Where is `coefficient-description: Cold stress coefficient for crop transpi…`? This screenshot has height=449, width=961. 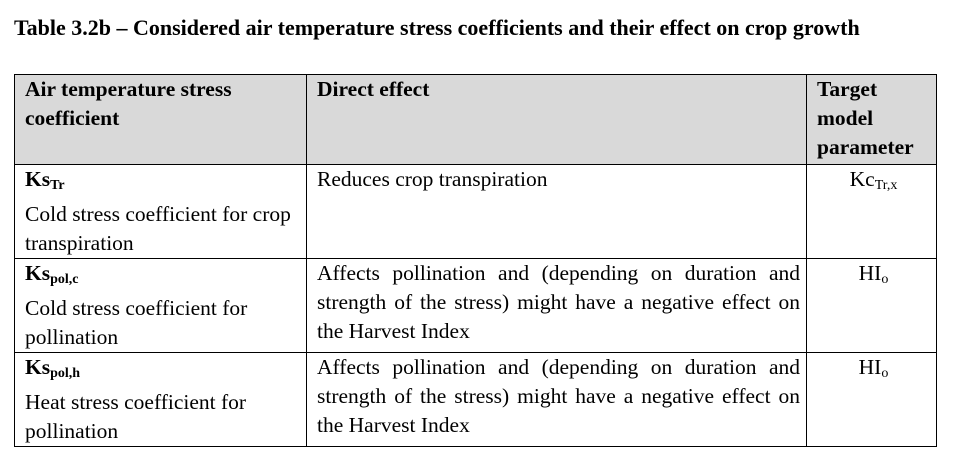
coefficient-description: Cold stress coefficient for crop transpi… is located at coordinates (158, 228).